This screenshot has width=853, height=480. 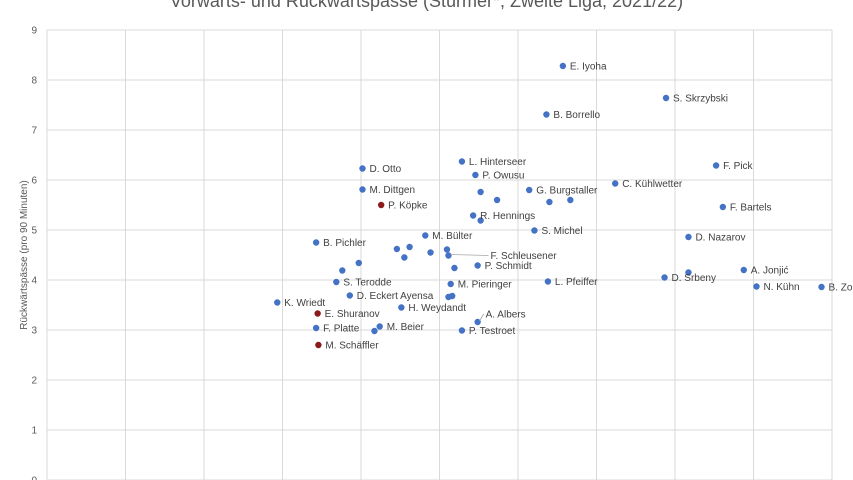 I want to click on data-label: M. Dittgen, so click(x=392, y=190).